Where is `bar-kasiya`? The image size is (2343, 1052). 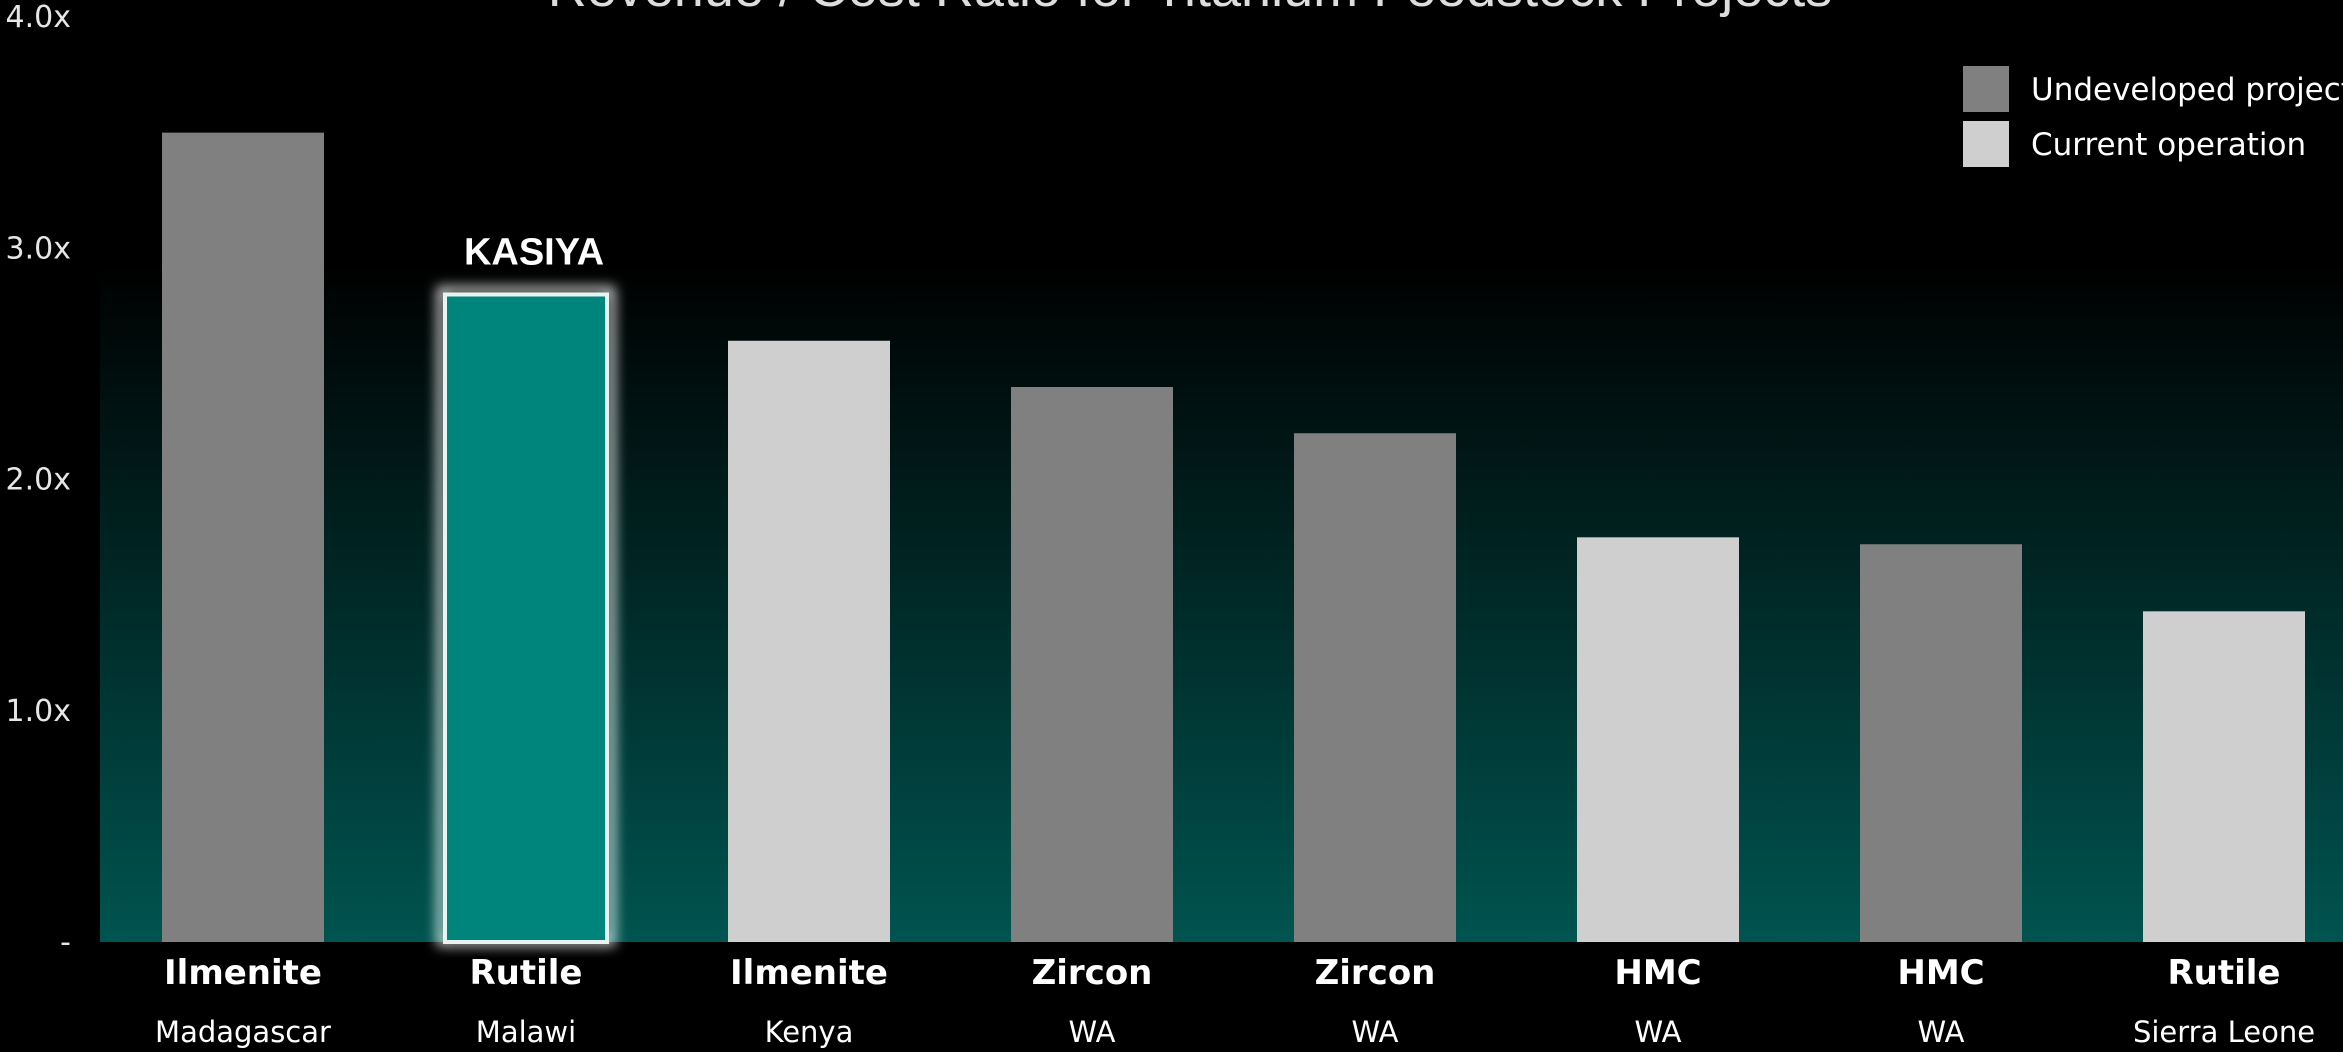 bar-kasiya is located at coordinates (526, 618).